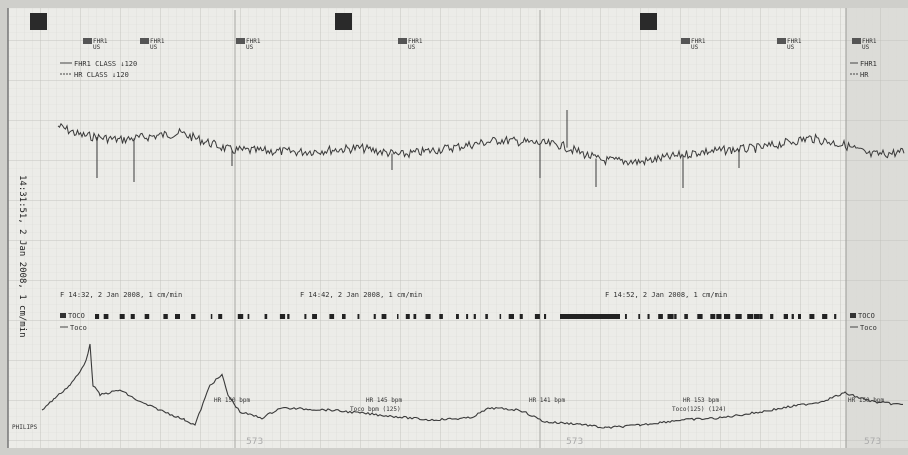  Describe the element at coordinates (868, 64) in the screenshot. I see `legend-right-row1: FHR1` at that location.